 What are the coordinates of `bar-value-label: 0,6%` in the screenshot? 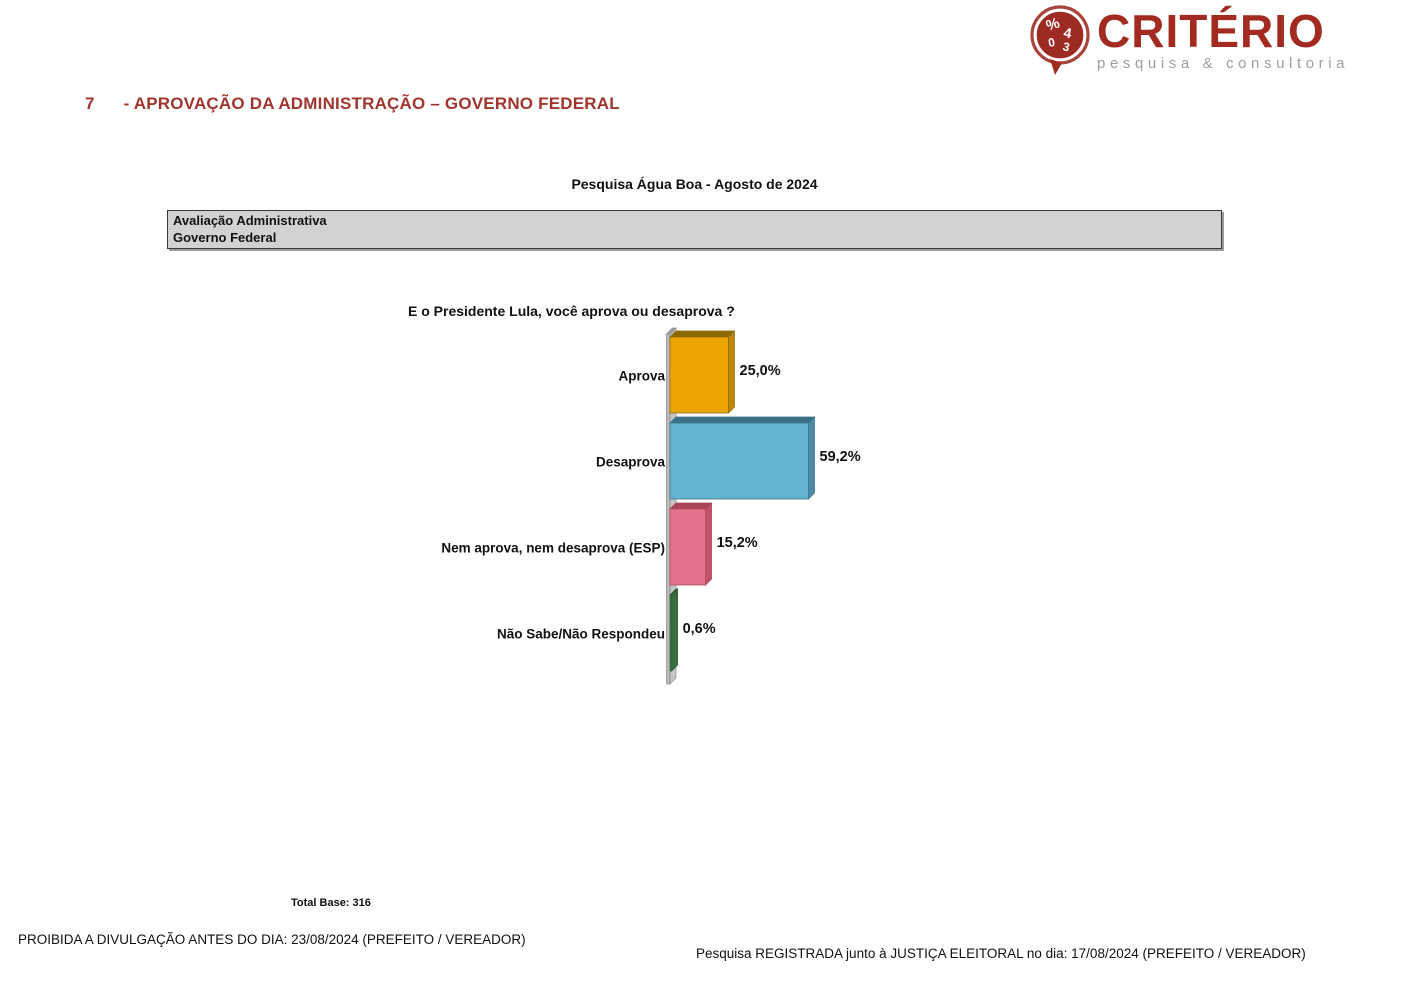 It's located at (699, 629).